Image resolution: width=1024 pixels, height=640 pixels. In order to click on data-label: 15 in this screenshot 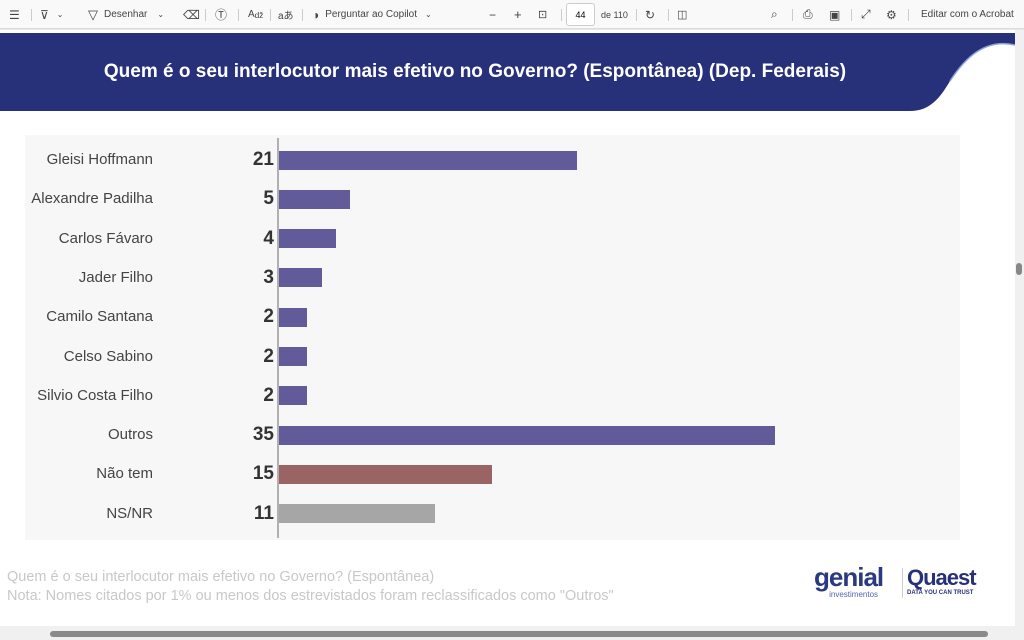, I will do `click(263, 474)`.